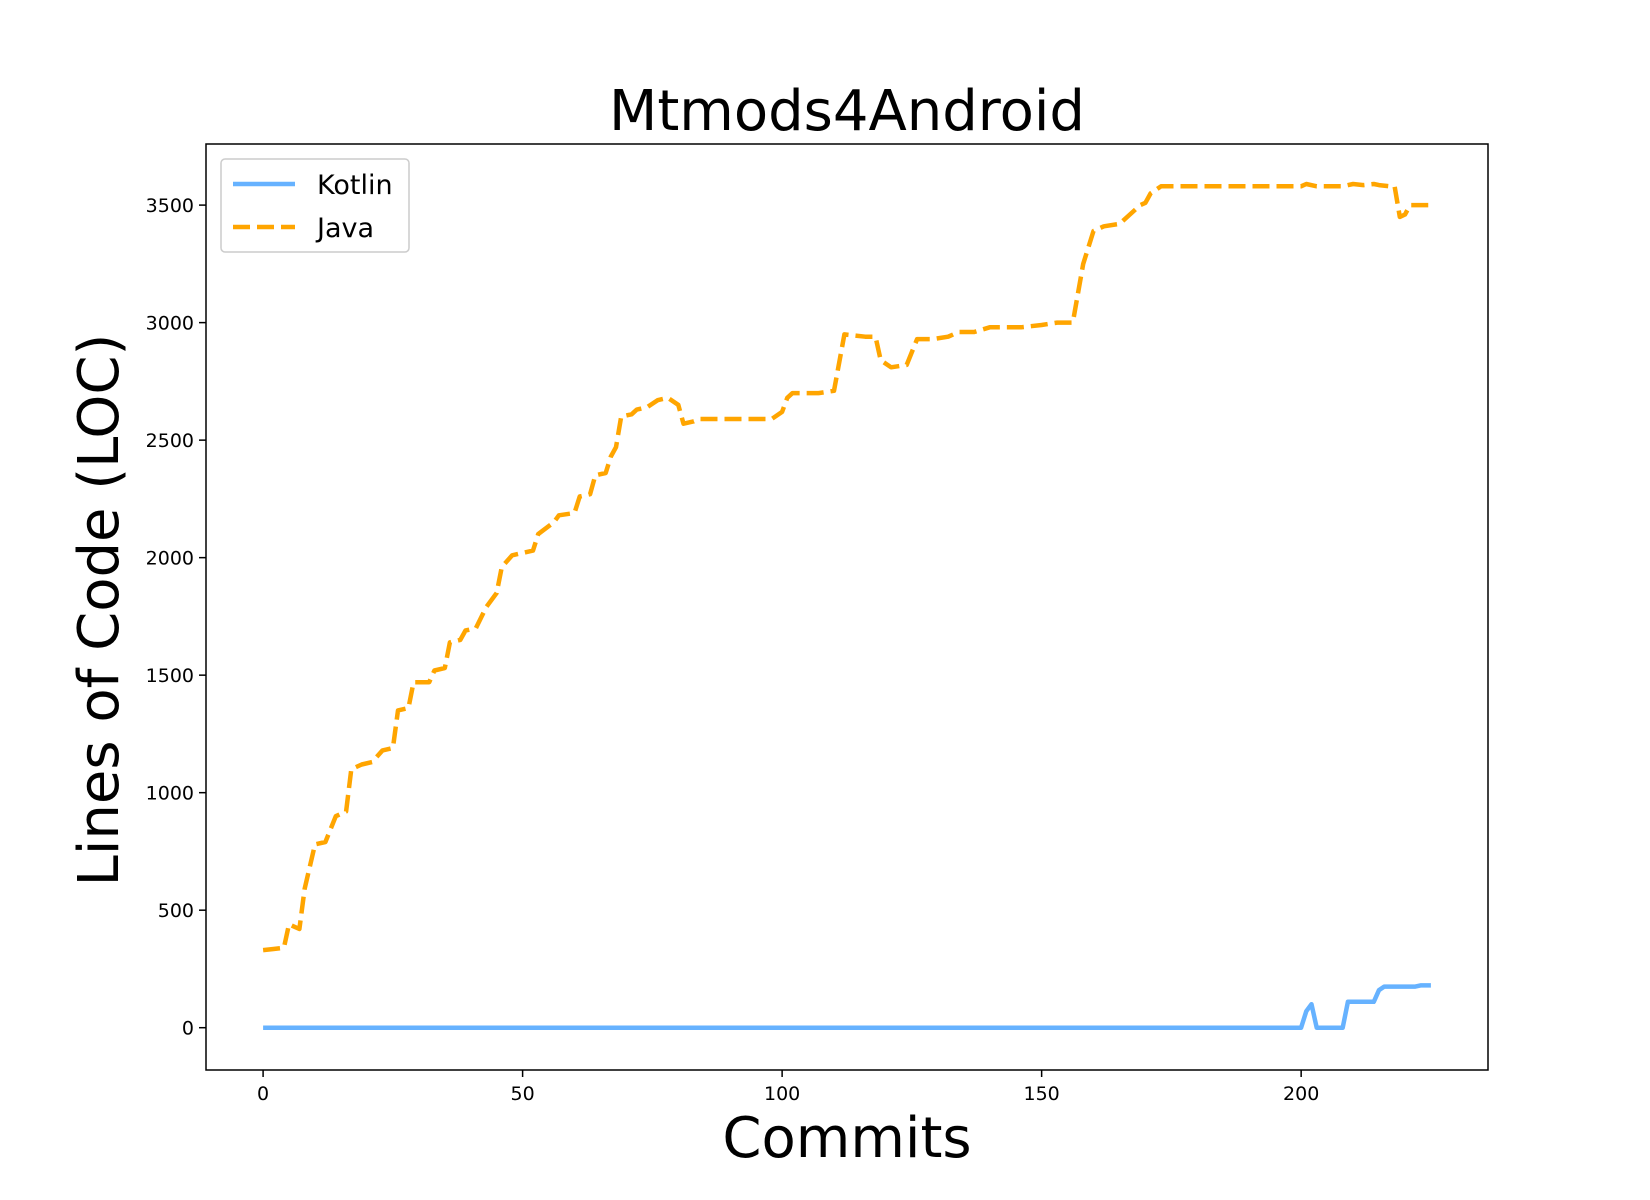  Describe the element at coordinates (170, 794) in the screenshot. I see `y-tick-label: 1000` at that location.